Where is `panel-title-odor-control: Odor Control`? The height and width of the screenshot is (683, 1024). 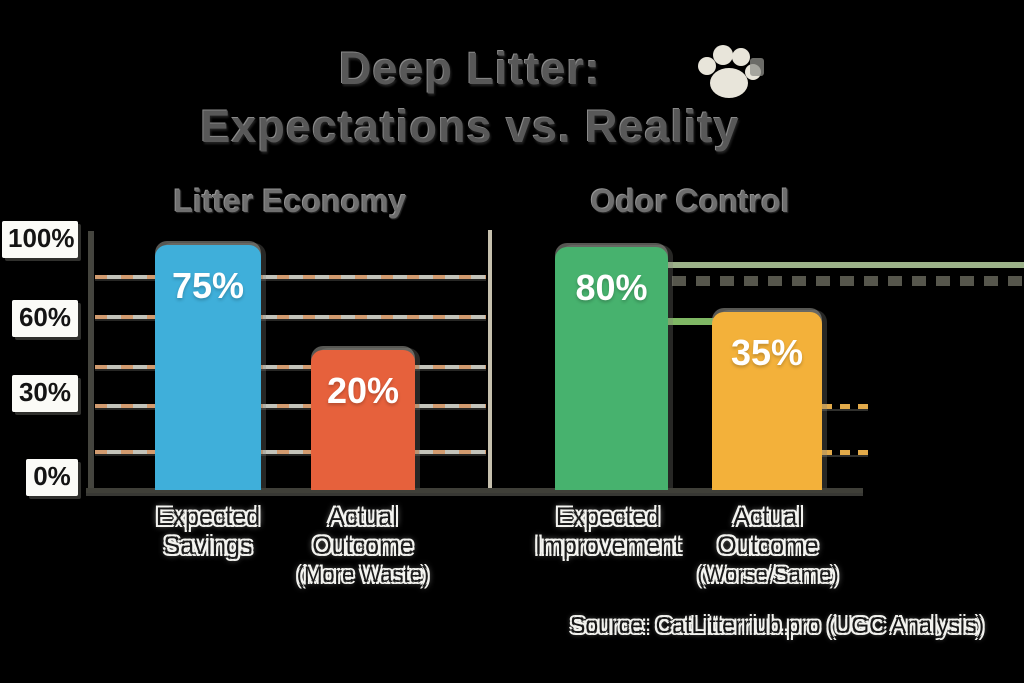 panel-title-odor-control: Odor Control is located at coordinates (690, 201).